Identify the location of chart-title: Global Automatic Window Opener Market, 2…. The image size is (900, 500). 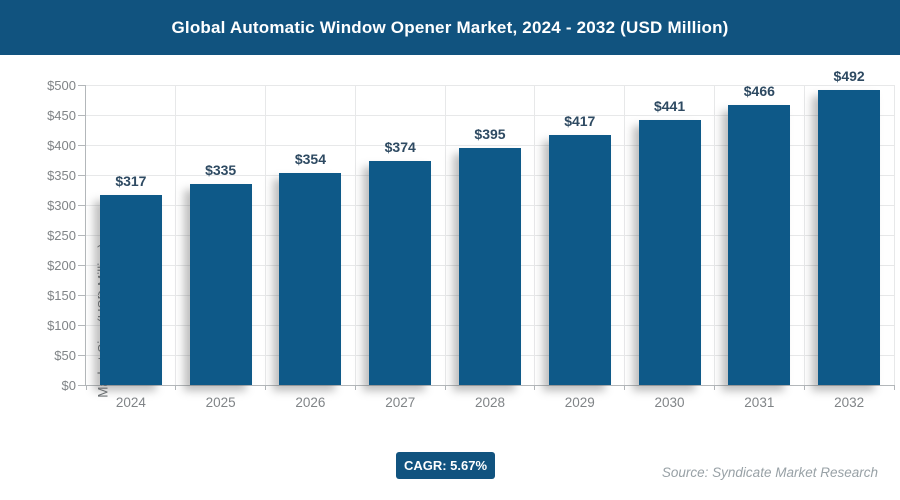
(450, 27).